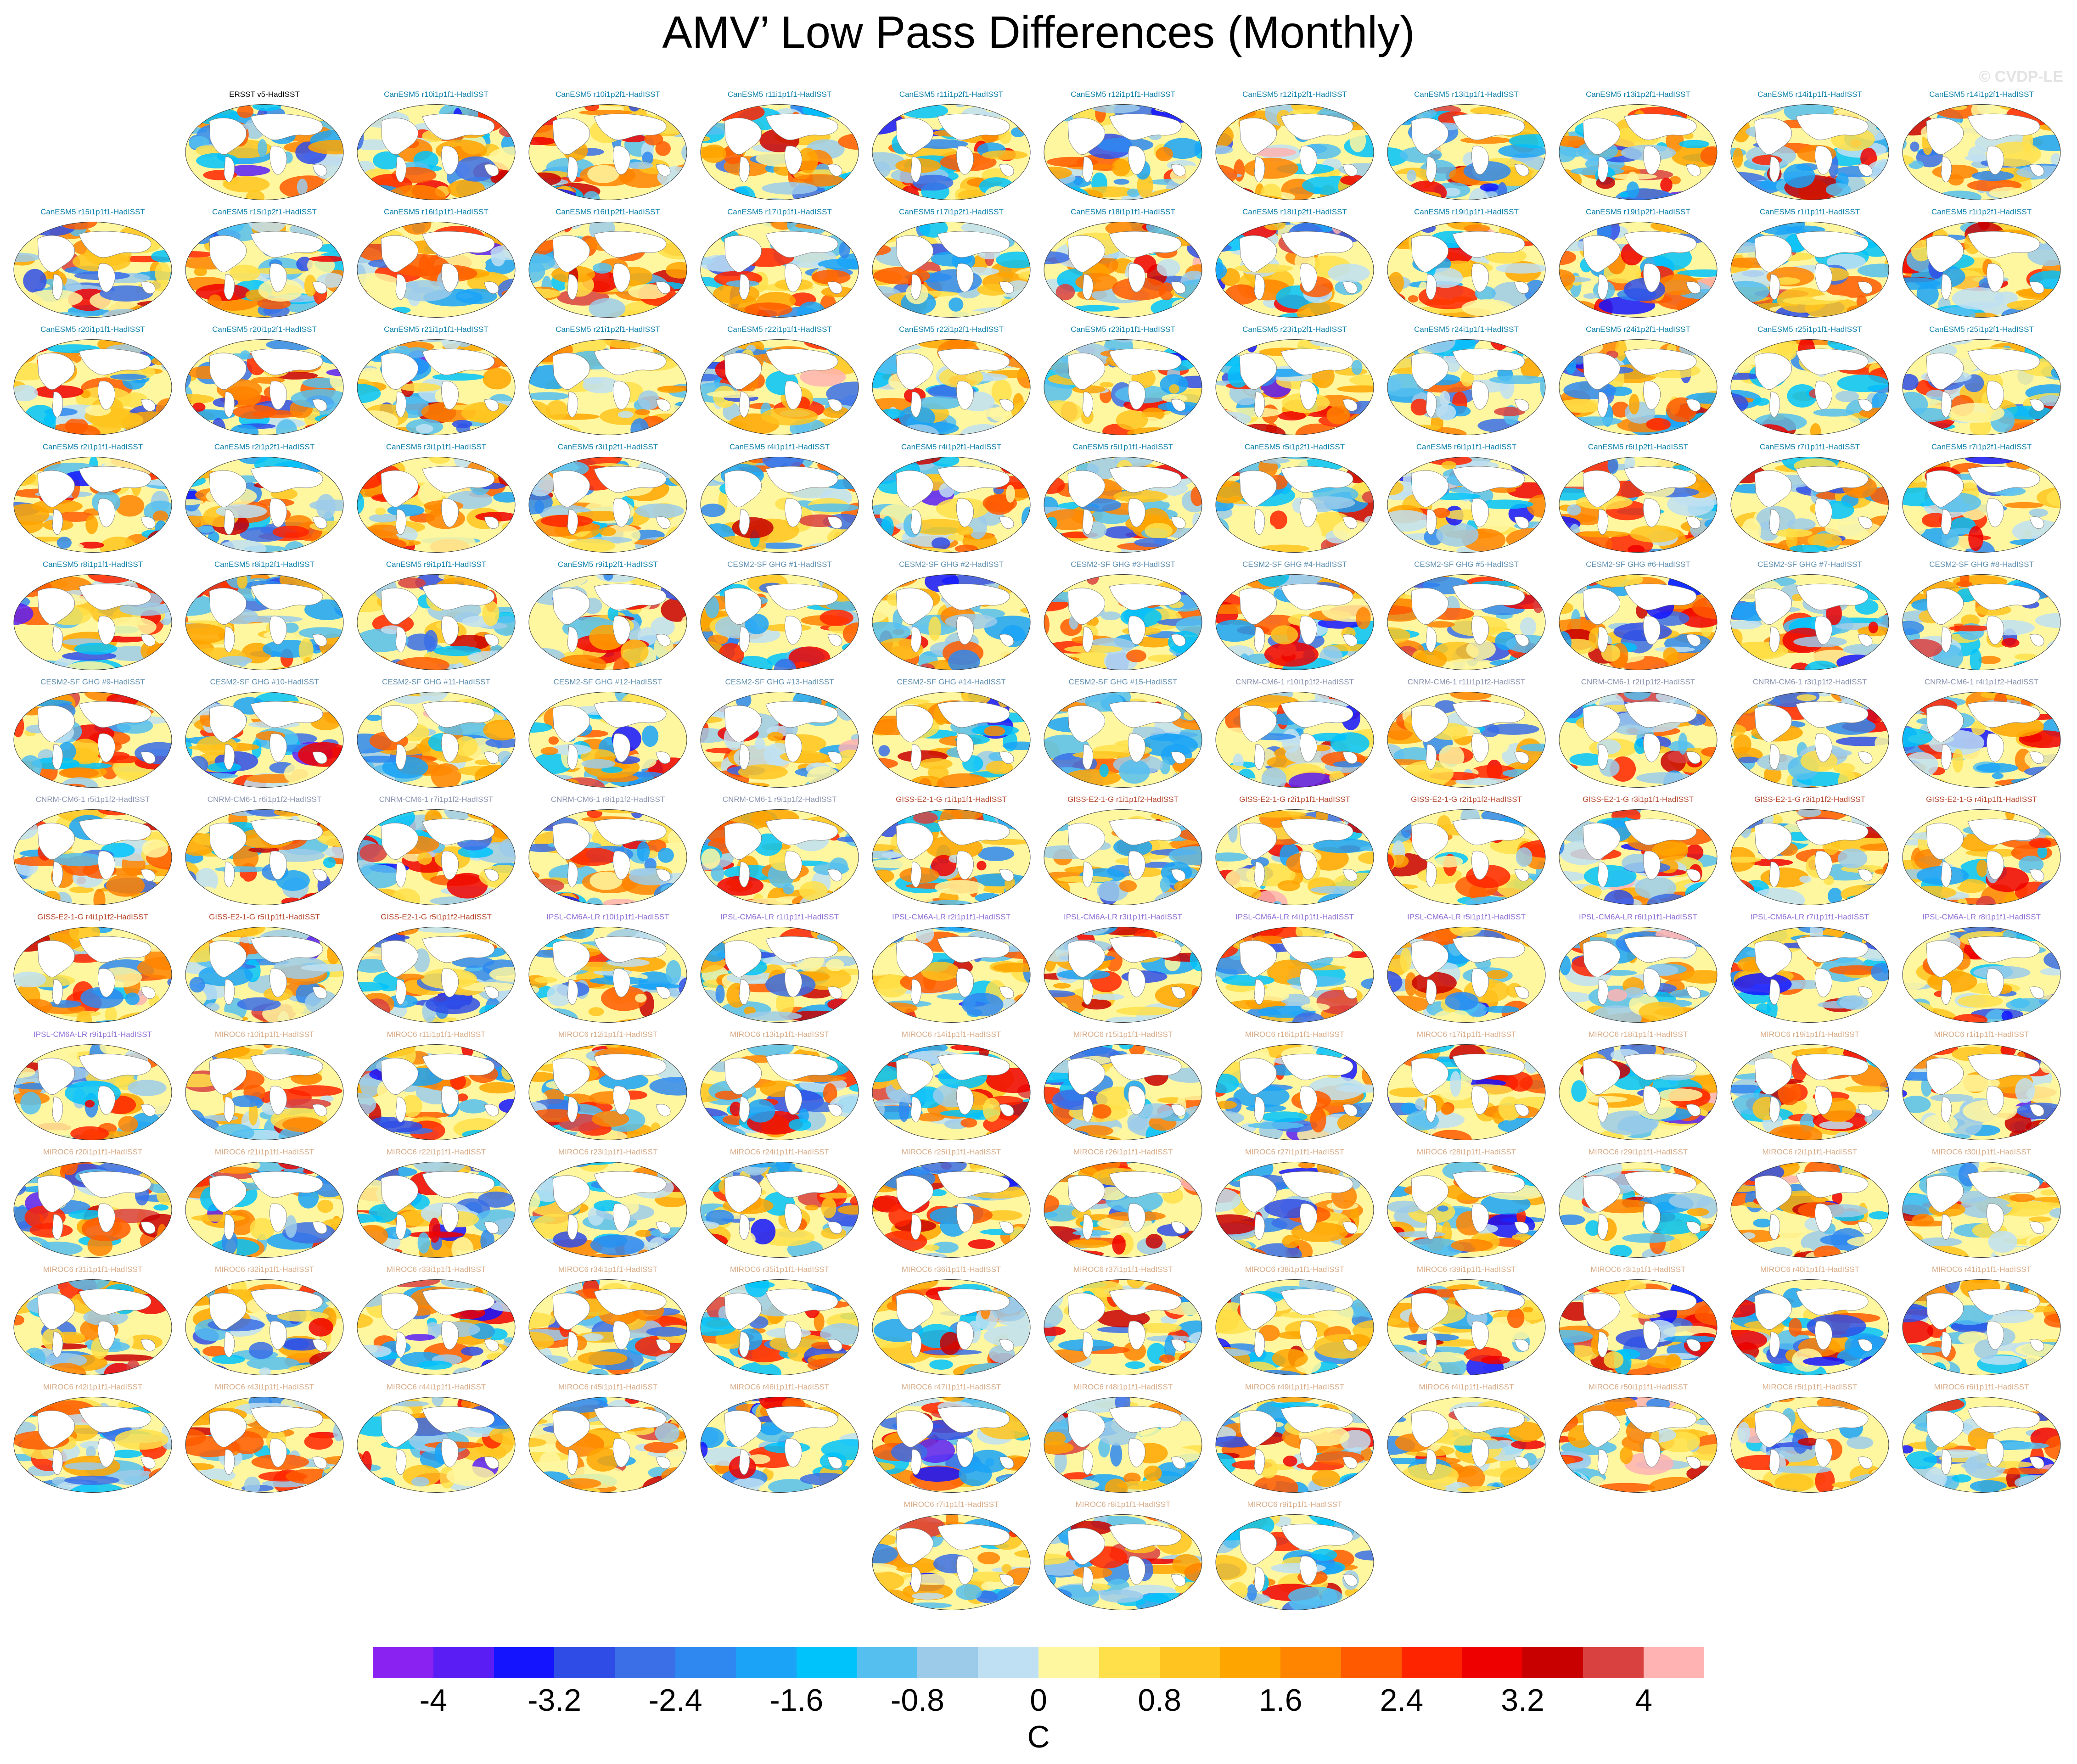 This screenshot has width=2077, height=1764. What do you see at coordinates (1809, 737) in the screenshot?
I see `map-panel: CNRM-CM6-1 r3i1p1f2-HadISST` at bounding box center [1809, 737].